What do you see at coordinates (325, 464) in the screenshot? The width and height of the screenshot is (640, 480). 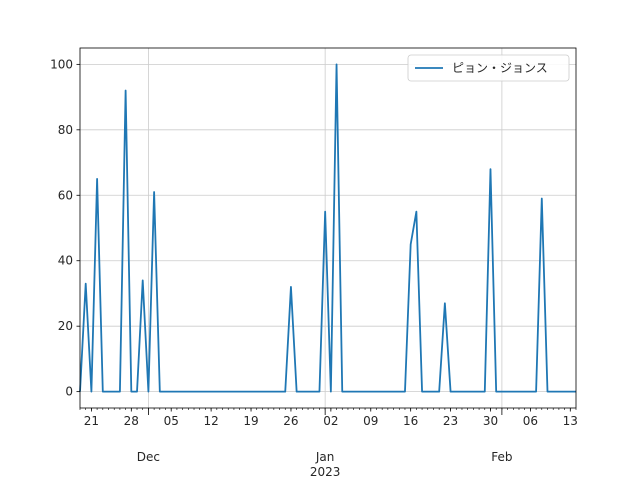 I see `x-month-label: Jan 2023` at bounding box center [325, 464].